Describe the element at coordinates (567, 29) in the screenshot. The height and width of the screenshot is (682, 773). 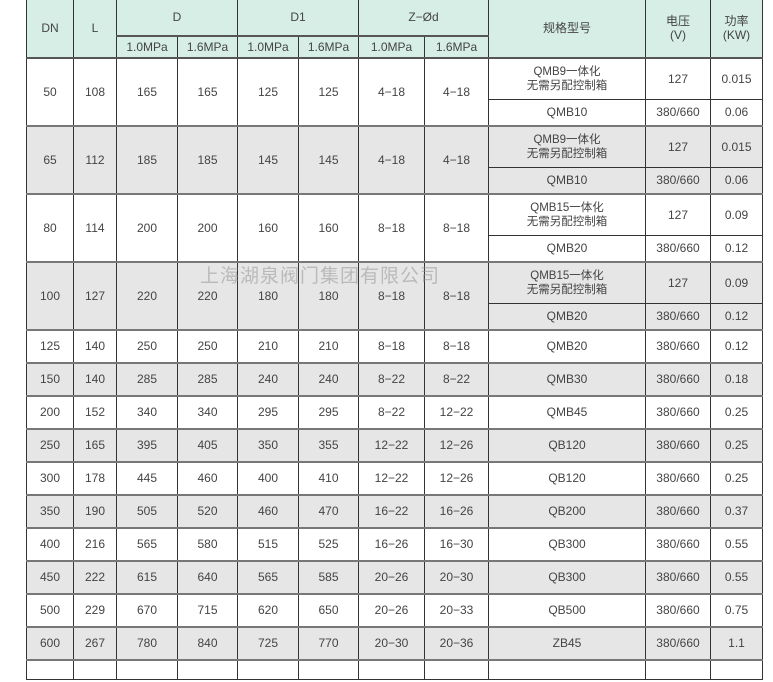
I see `header-model: 规格型号` at that location.